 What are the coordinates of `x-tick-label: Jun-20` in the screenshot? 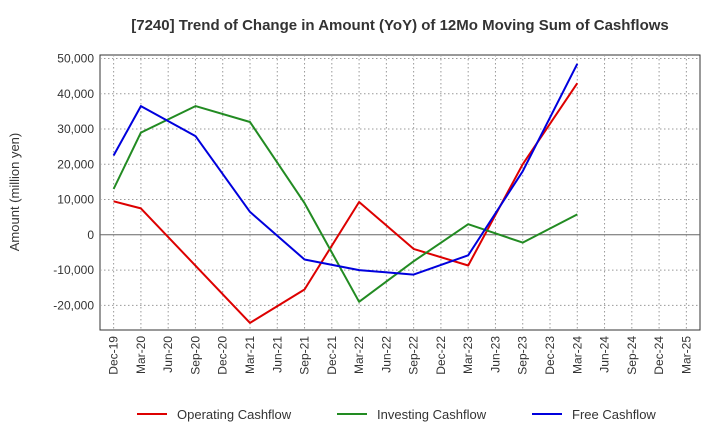 It's located at (168, 354).